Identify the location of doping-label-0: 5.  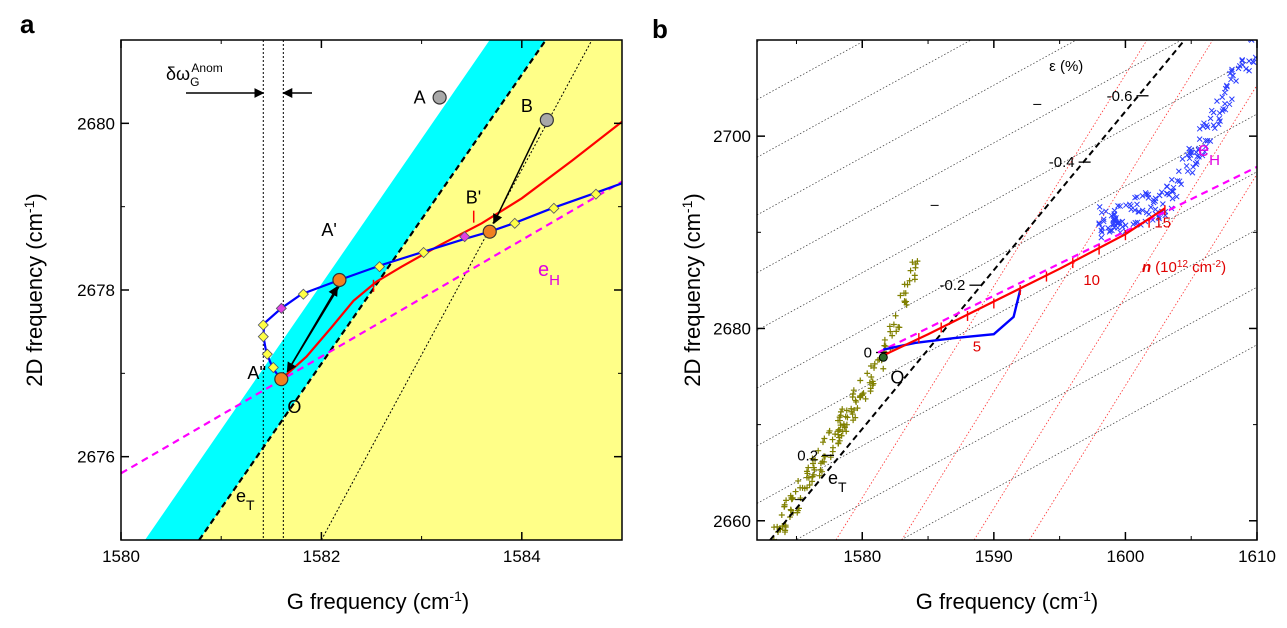
(977, 347).